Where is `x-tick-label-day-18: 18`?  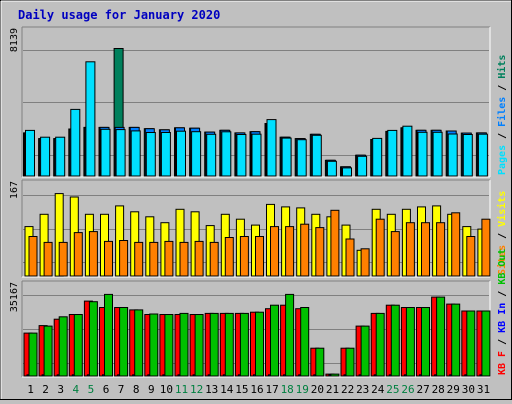 x-tick-label-day-18: 18 is located at coordinates (287, 389).